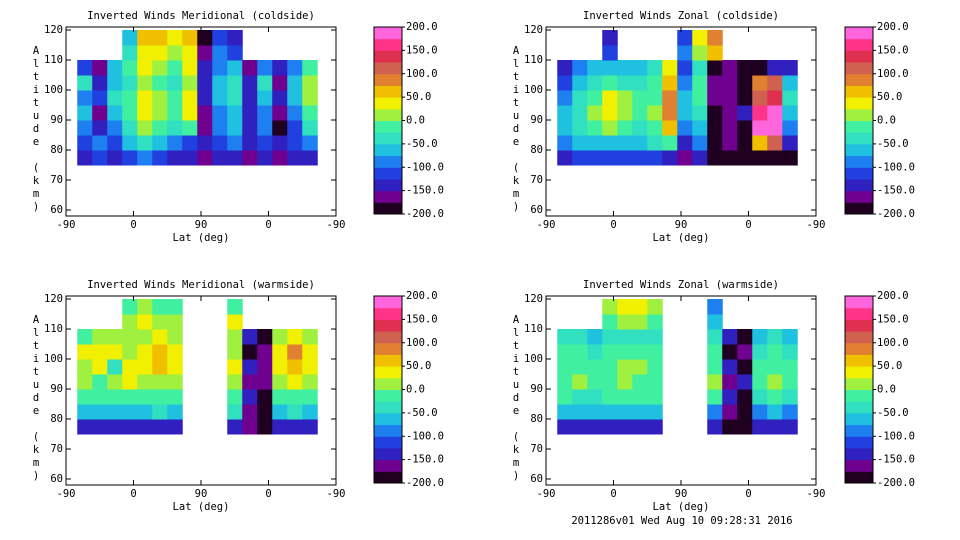 This screenshot has width=960, height=540. I want to click on x-axis-label: Lat (deg), so click(201, 507).